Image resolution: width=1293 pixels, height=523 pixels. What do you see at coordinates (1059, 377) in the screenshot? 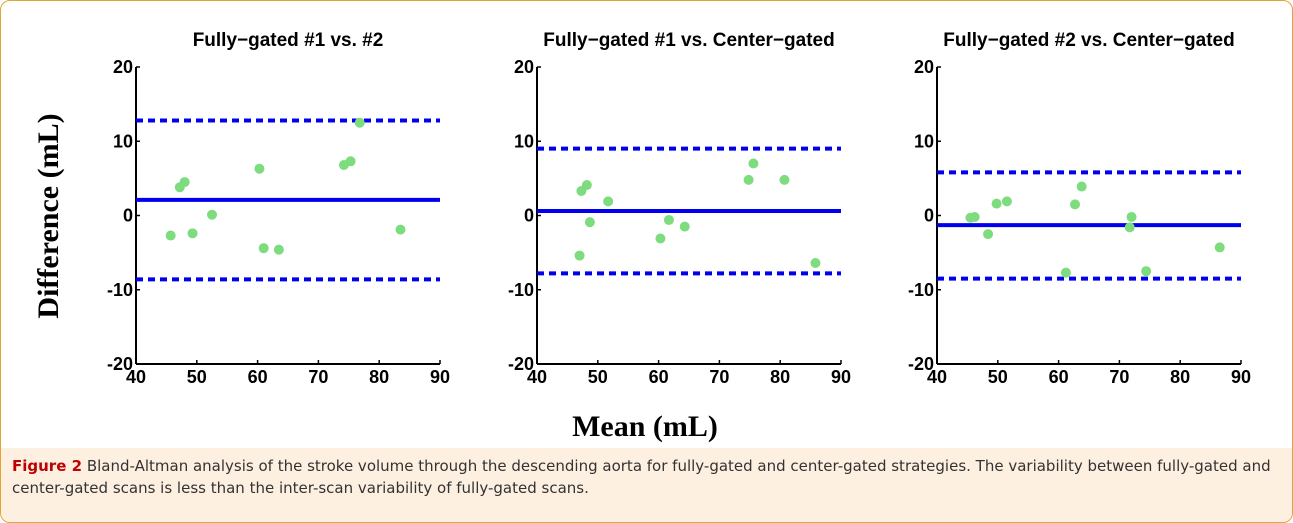
I see `panel-3-x-tick-label: 60` at bounding box center [1059, 377].